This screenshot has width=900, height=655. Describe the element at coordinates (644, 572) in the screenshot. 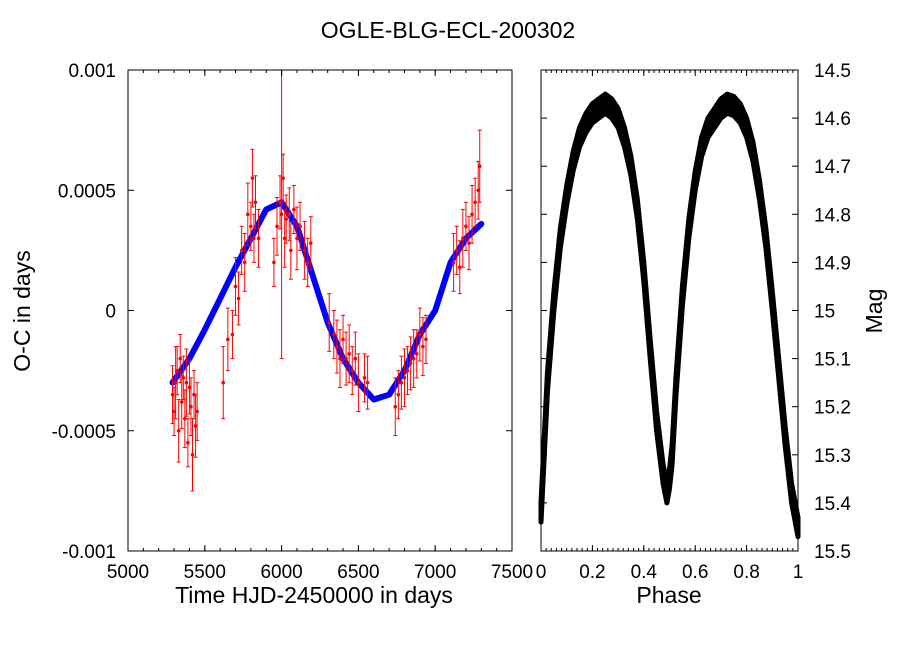

I see `lc-x-tick-label: 0.4` at that location.